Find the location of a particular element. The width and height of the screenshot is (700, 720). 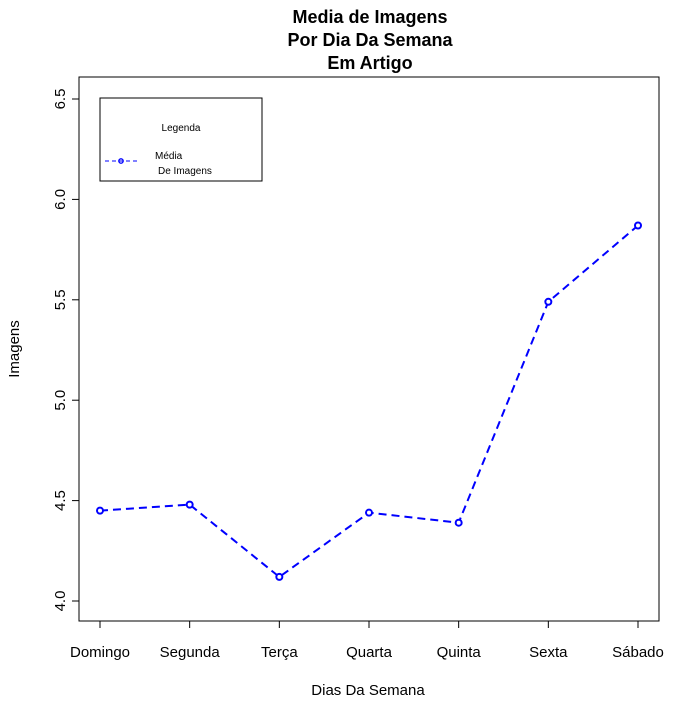

legend-label-line-1: Média is located at coordinates (169, 156).